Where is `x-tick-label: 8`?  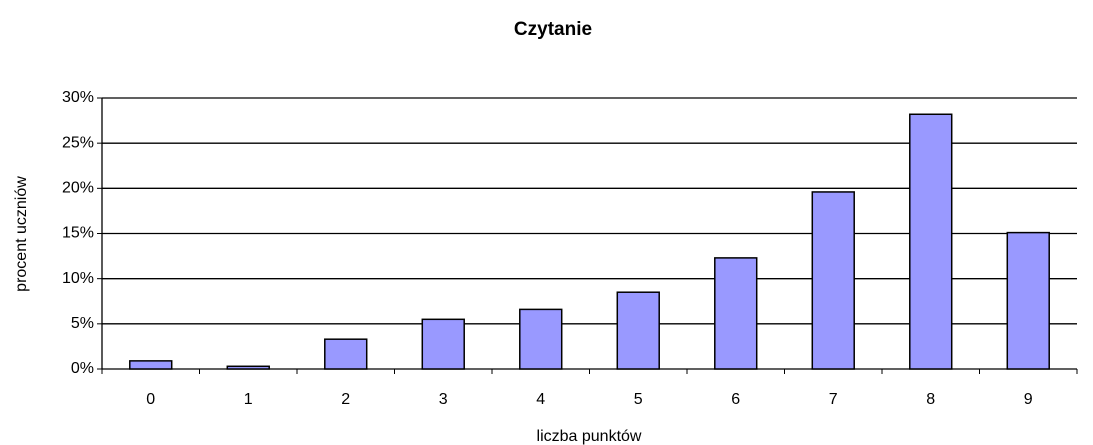
x-tick-label: 8 is located at coordinates (930, 399).